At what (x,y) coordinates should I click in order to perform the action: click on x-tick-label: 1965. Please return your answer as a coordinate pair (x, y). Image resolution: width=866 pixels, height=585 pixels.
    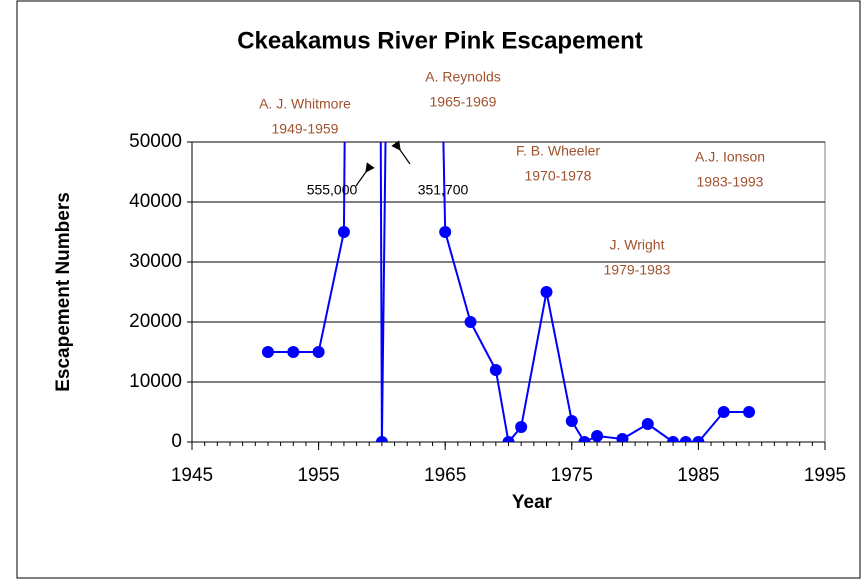
    Looking at the image, I should click on (445, 475).